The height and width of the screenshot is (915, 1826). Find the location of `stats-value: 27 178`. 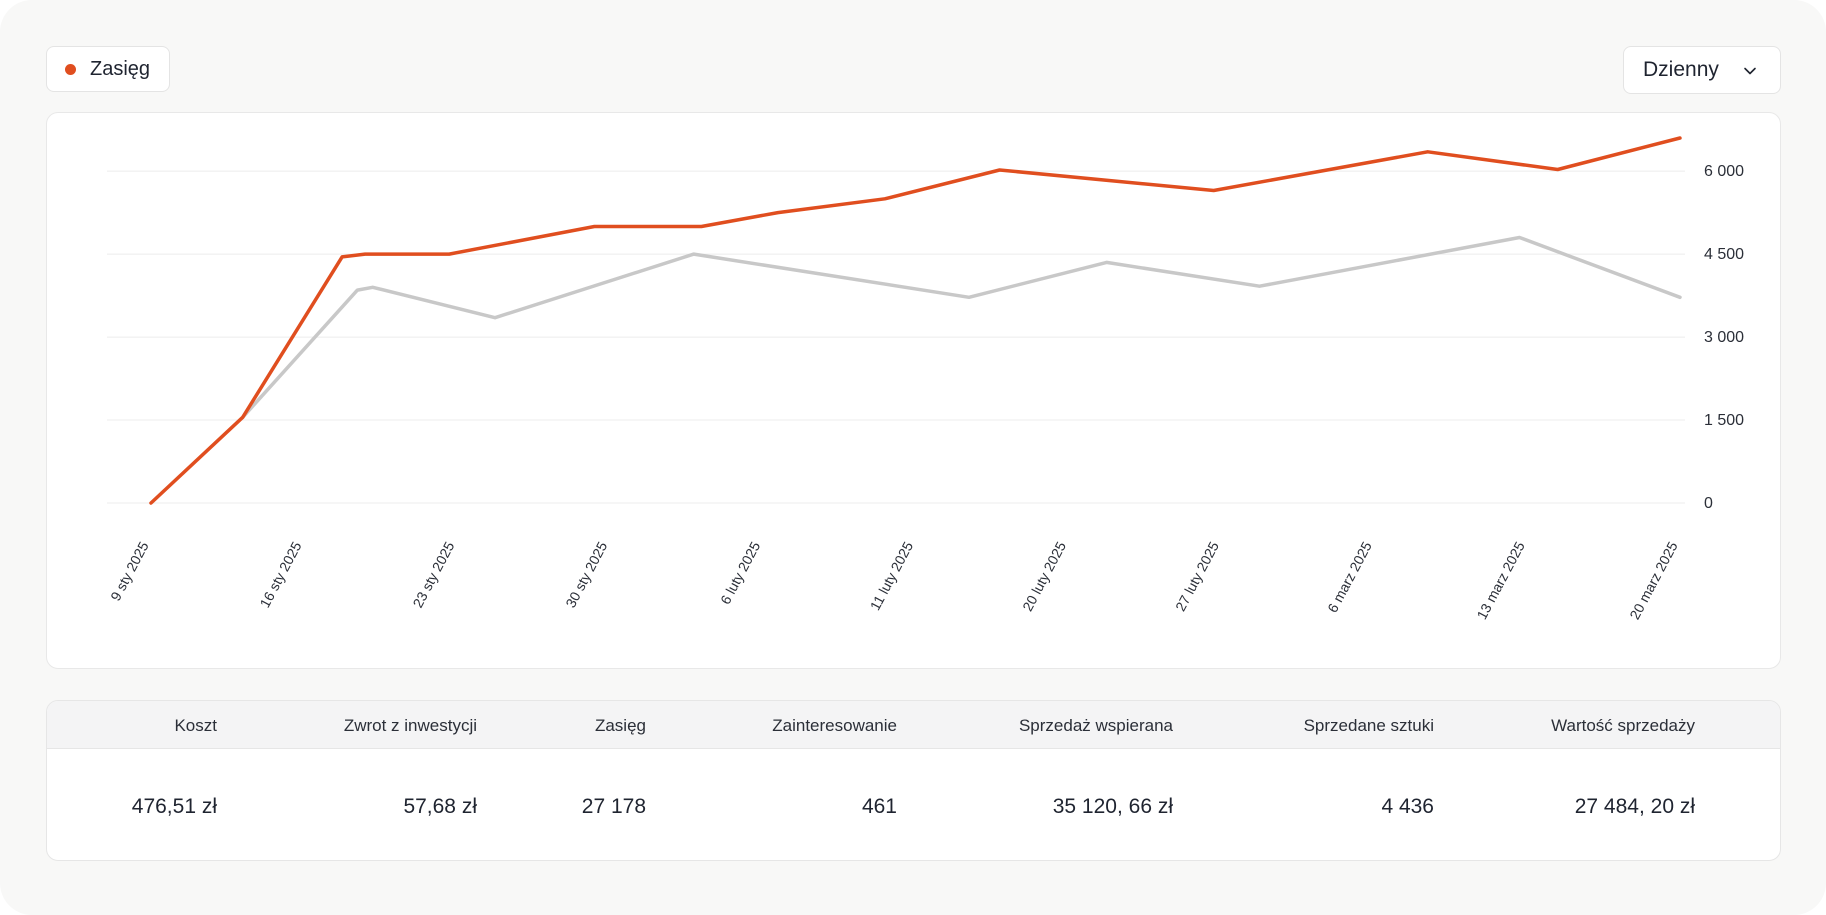

stats-value: 27 178 is located at coordinates (613, 806).